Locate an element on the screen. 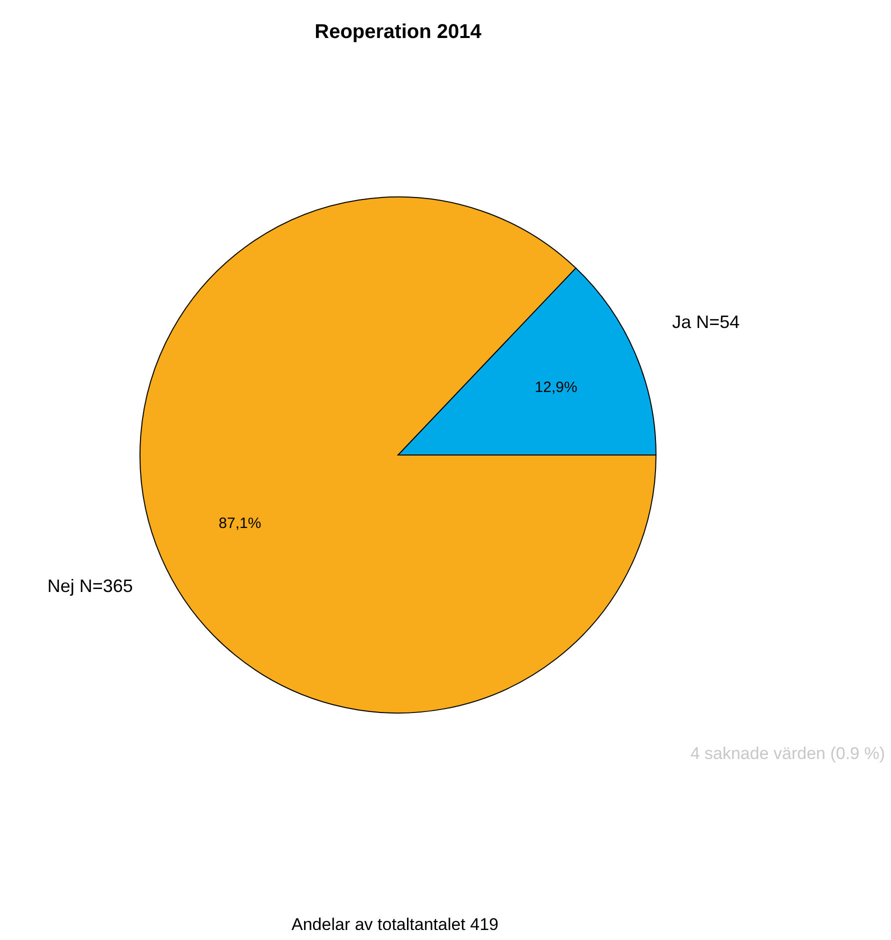  slice-label: Nej N=365 is located at coordinates (90, 586).